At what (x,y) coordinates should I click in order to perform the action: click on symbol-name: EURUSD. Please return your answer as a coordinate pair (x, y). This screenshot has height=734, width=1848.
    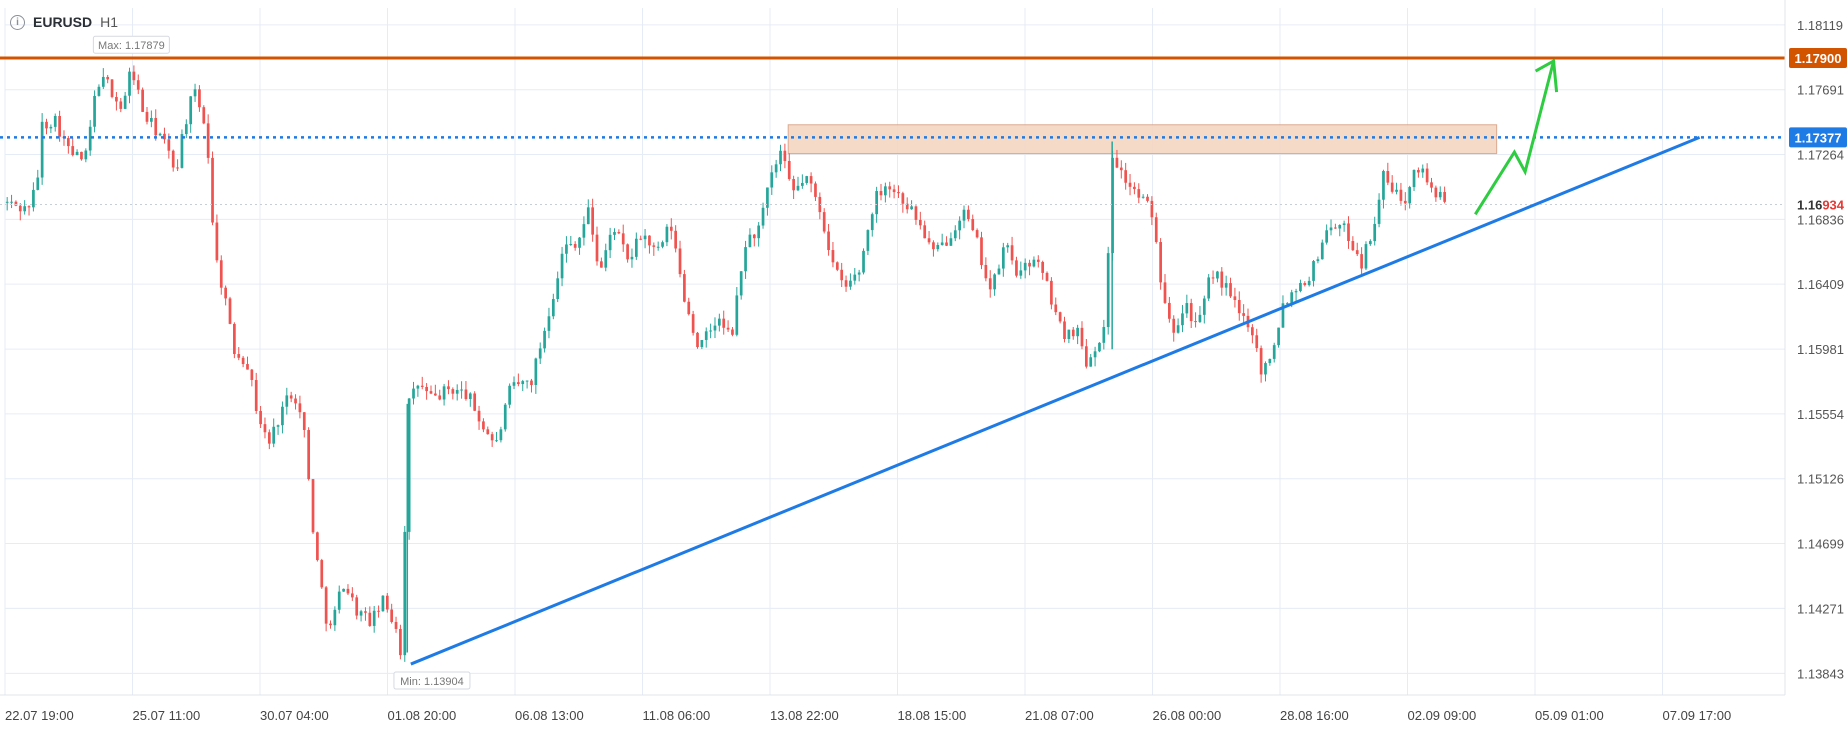
    Looking at the image, I should click on (63, 22).